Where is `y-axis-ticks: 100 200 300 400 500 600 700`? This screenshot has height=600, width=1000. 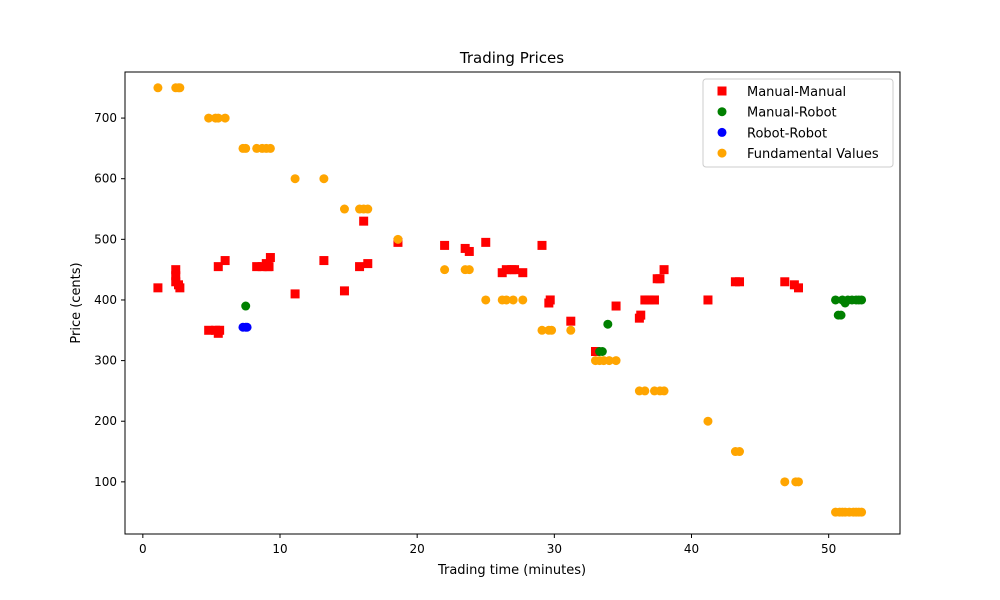
y-axis-ticks: 100 200 300 400 500 600 700 is located at coordinates (109, 300).